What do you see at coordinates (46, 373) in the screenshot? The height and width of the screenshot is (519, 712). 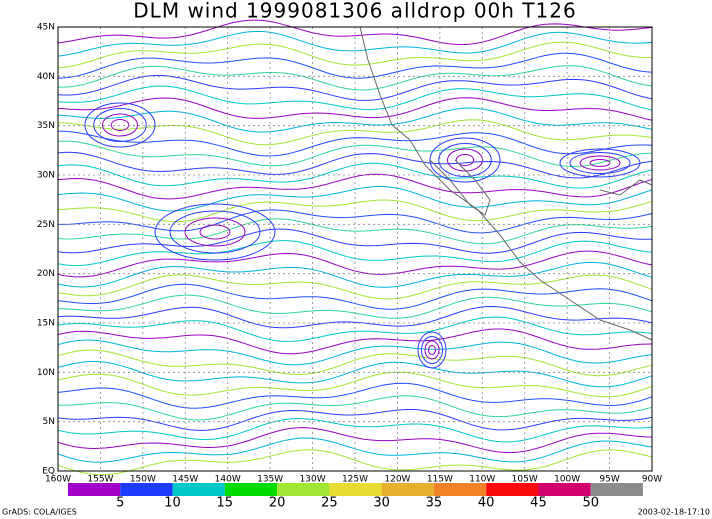 I see `lat-label: 10N` at bounding box center [46, 373].